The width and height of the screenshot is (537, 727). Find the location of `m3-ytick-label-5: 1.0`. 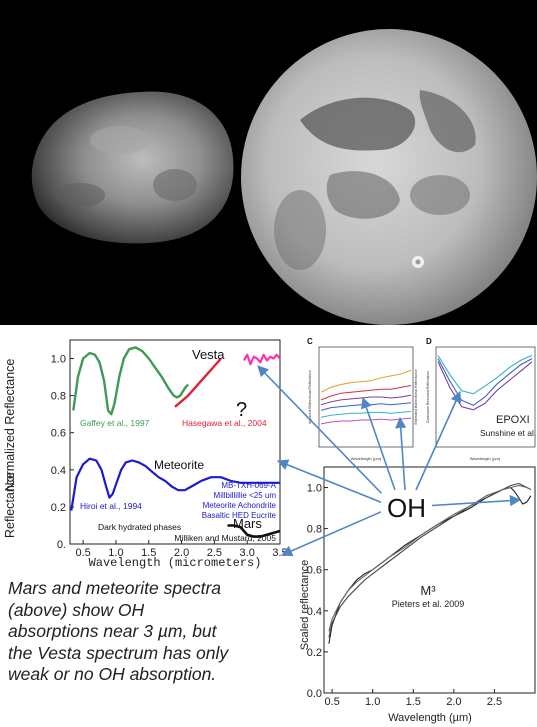

m3-ytick-label-5: 1.0 is located at coordinates (314, 489).